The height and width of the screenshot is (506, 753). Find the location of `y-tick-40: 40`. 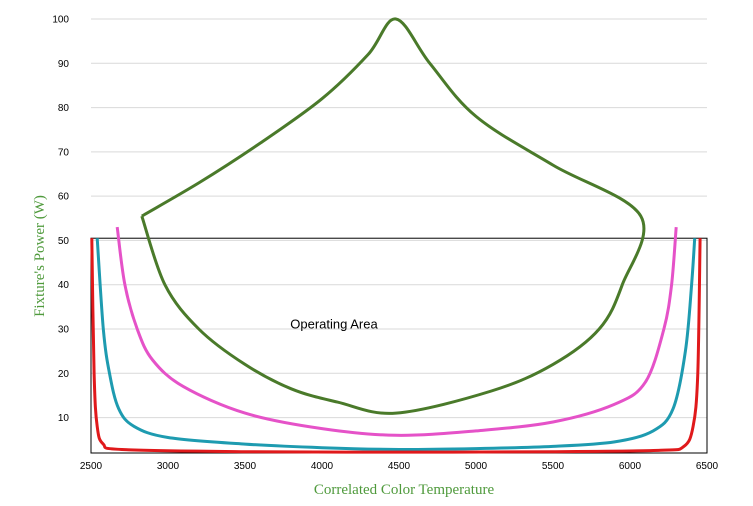

y-tick-40: 40 is located at coordinates (64, 285).